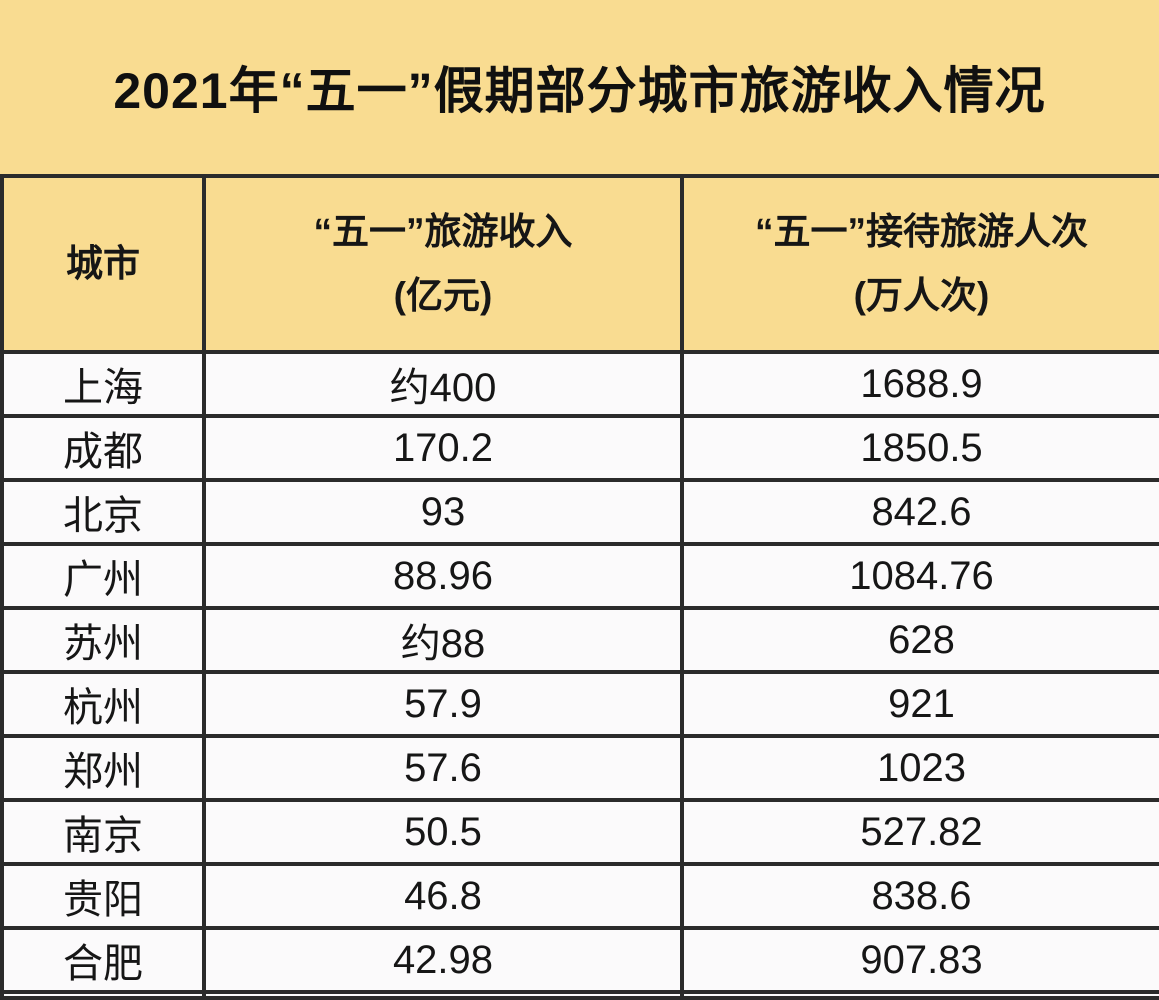 The height and width of the screenshot is (1000, 1159). Describe the element at coordinates (103, 960) in the screenshot. I see `city-cell: 合肥` at that location.